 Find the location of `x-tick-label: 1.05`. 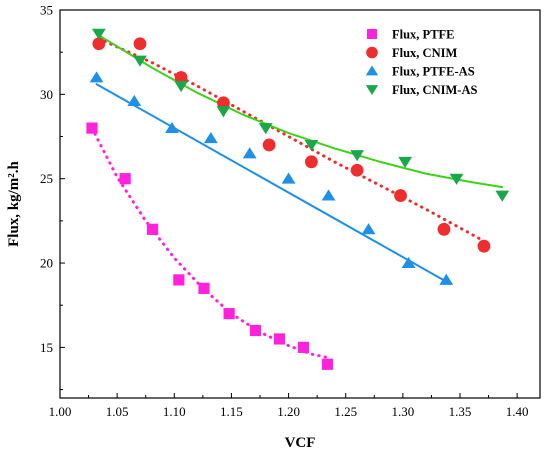

x-tick-label: 1.05 is located at coordinates (117, 411).